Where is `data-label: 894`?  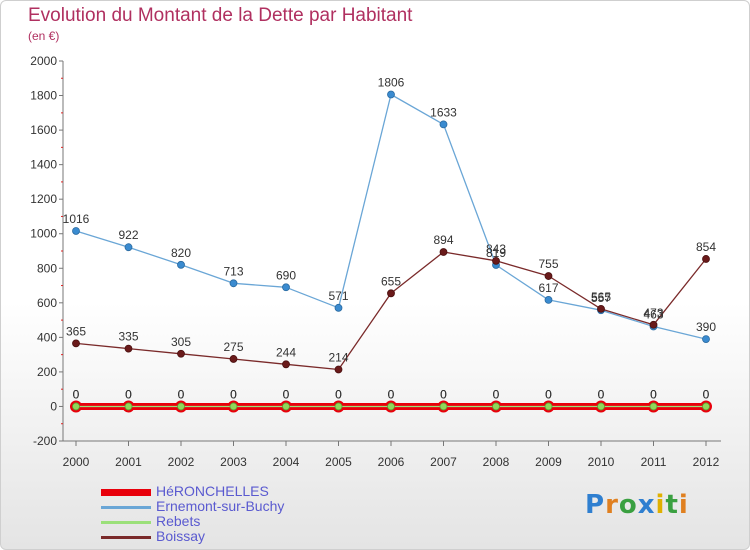
data-label: 894 is located at coordinates (443, 240).